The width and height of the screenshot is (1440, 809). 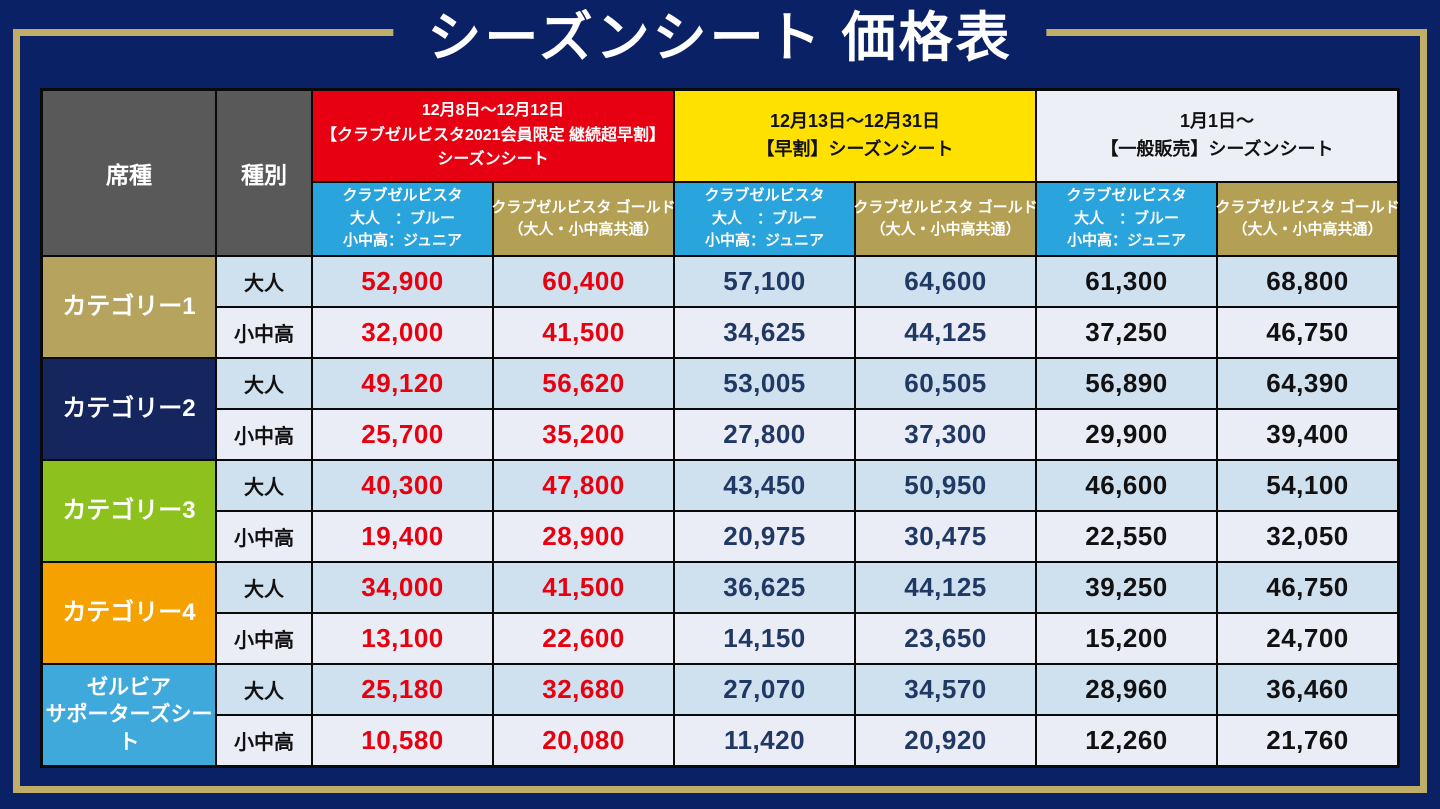 I want to click on seat-cell: カテゴリー2, so click(x=129, y=409).